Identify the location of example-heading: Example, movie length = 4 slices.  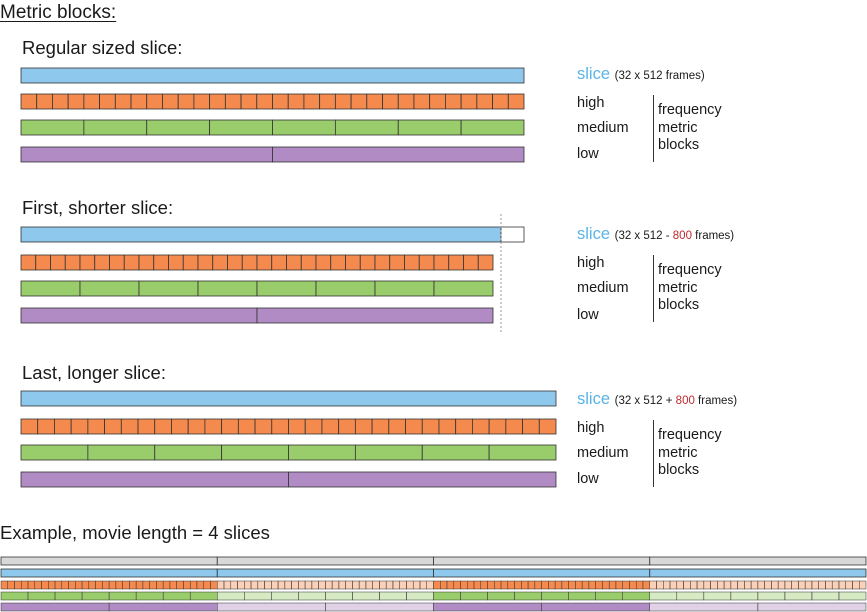
(135, 532).